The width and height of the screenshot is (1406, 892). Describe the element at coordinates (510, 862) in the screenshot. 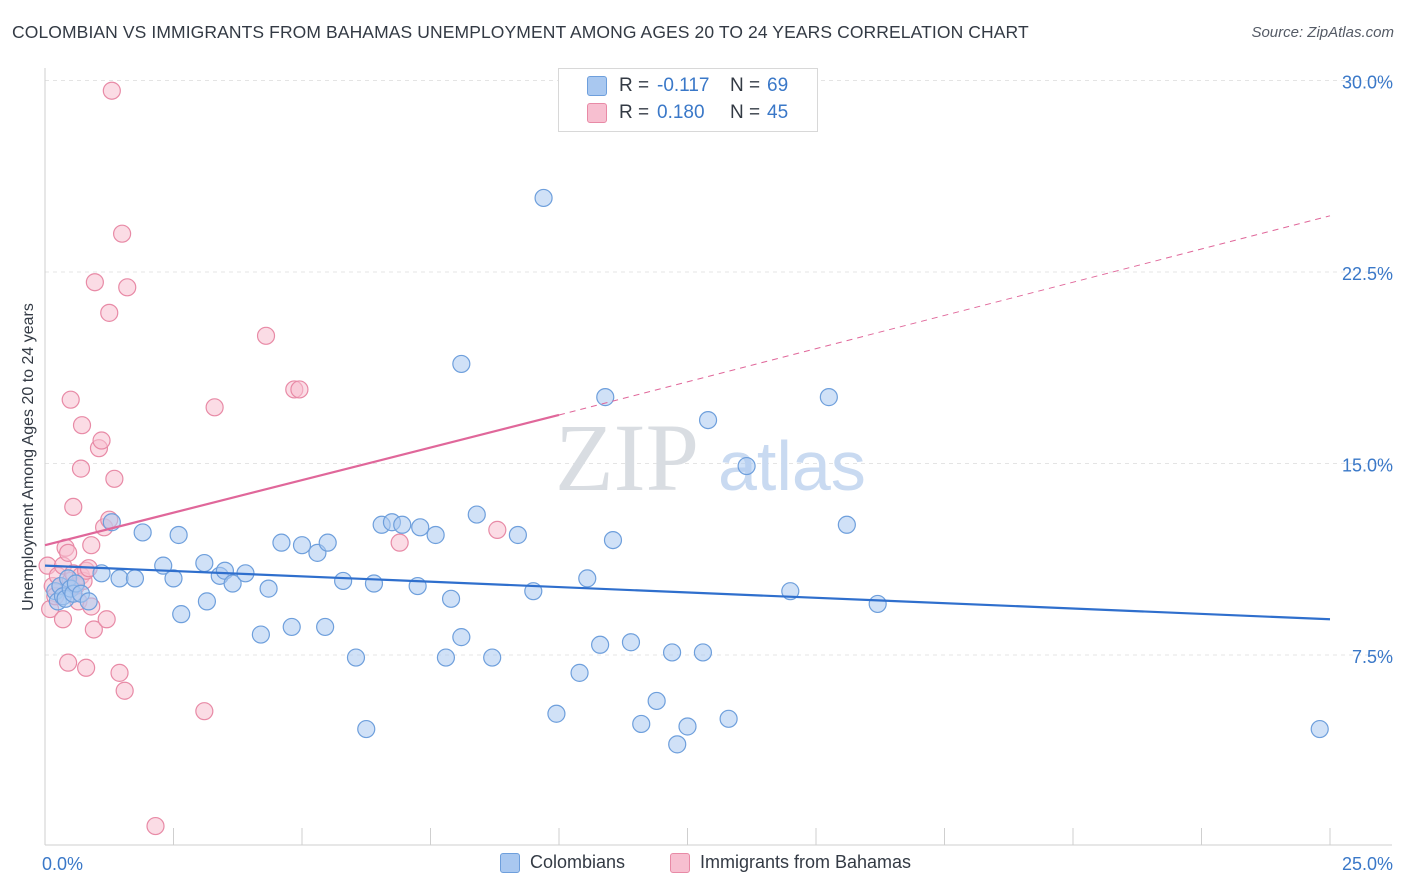

I see `legend-swatch-blue` at that location.